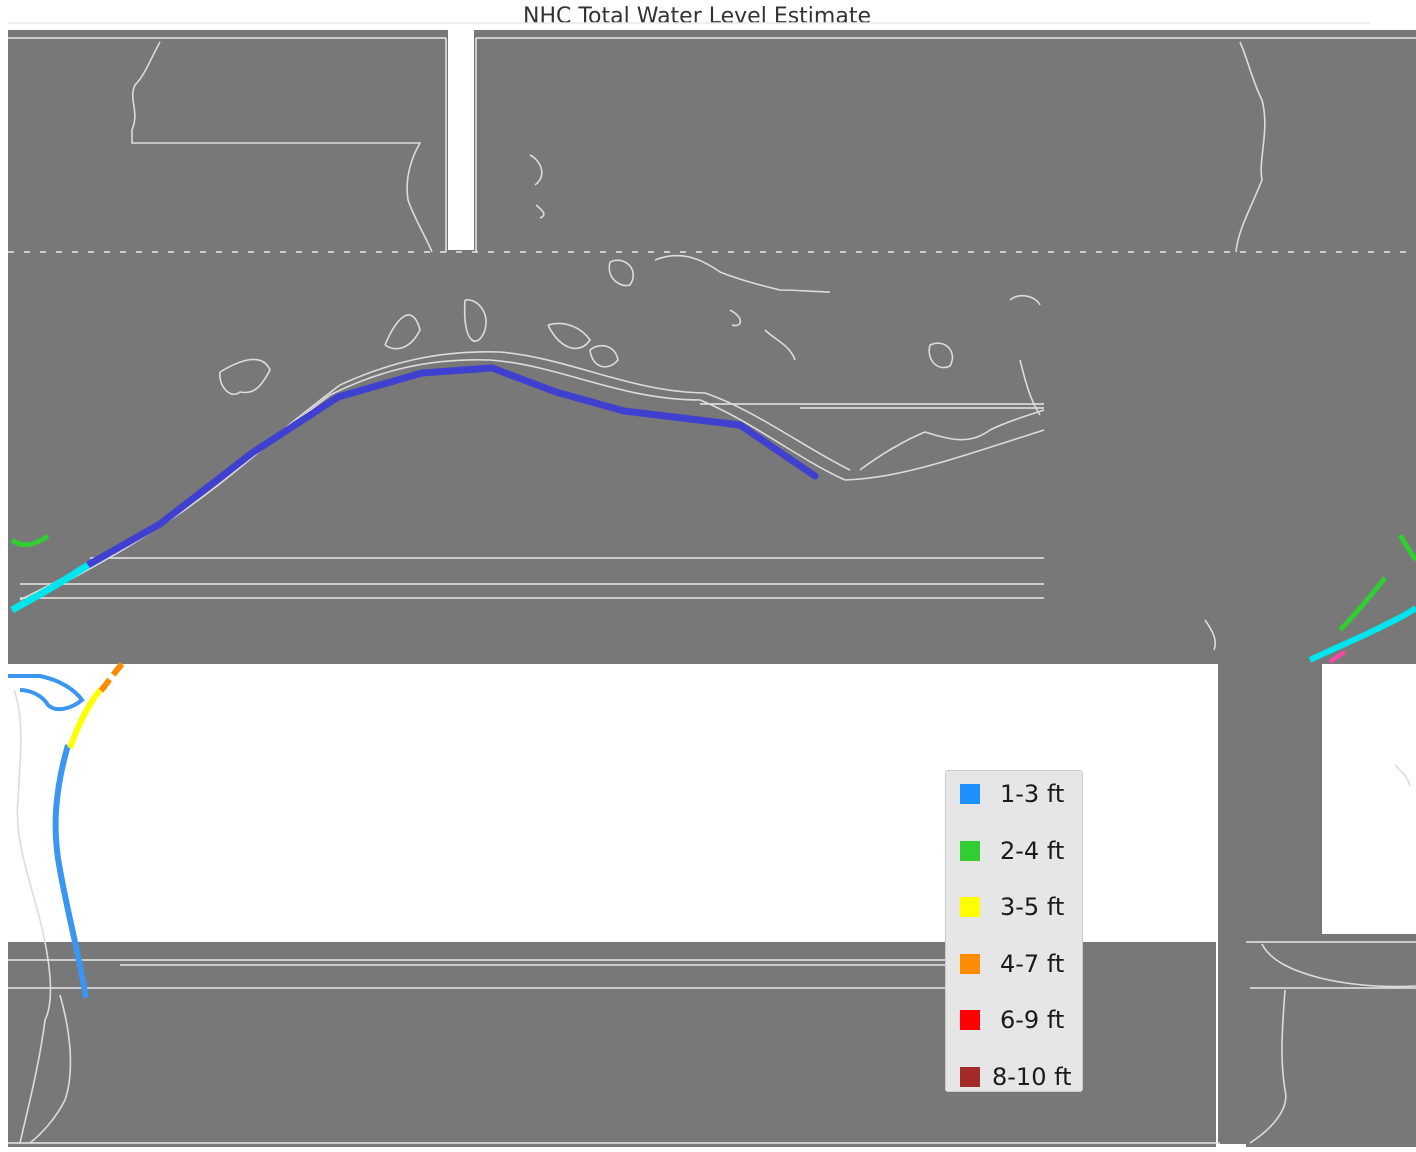  I want to click on water-level-segment-2-4-ft-west, so click(30, 540).